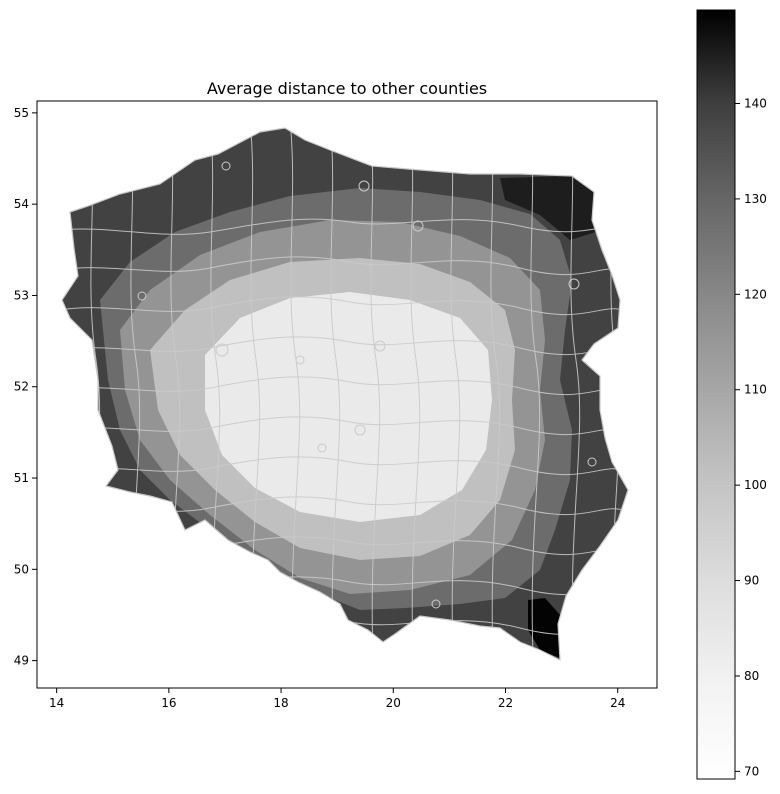 The height and width of the screenshot is (794, 780). What do you see at coordinates (549, 208) in the screenshot?
I see `map-fill-north-east-corner` at bounding box center [549, 208].